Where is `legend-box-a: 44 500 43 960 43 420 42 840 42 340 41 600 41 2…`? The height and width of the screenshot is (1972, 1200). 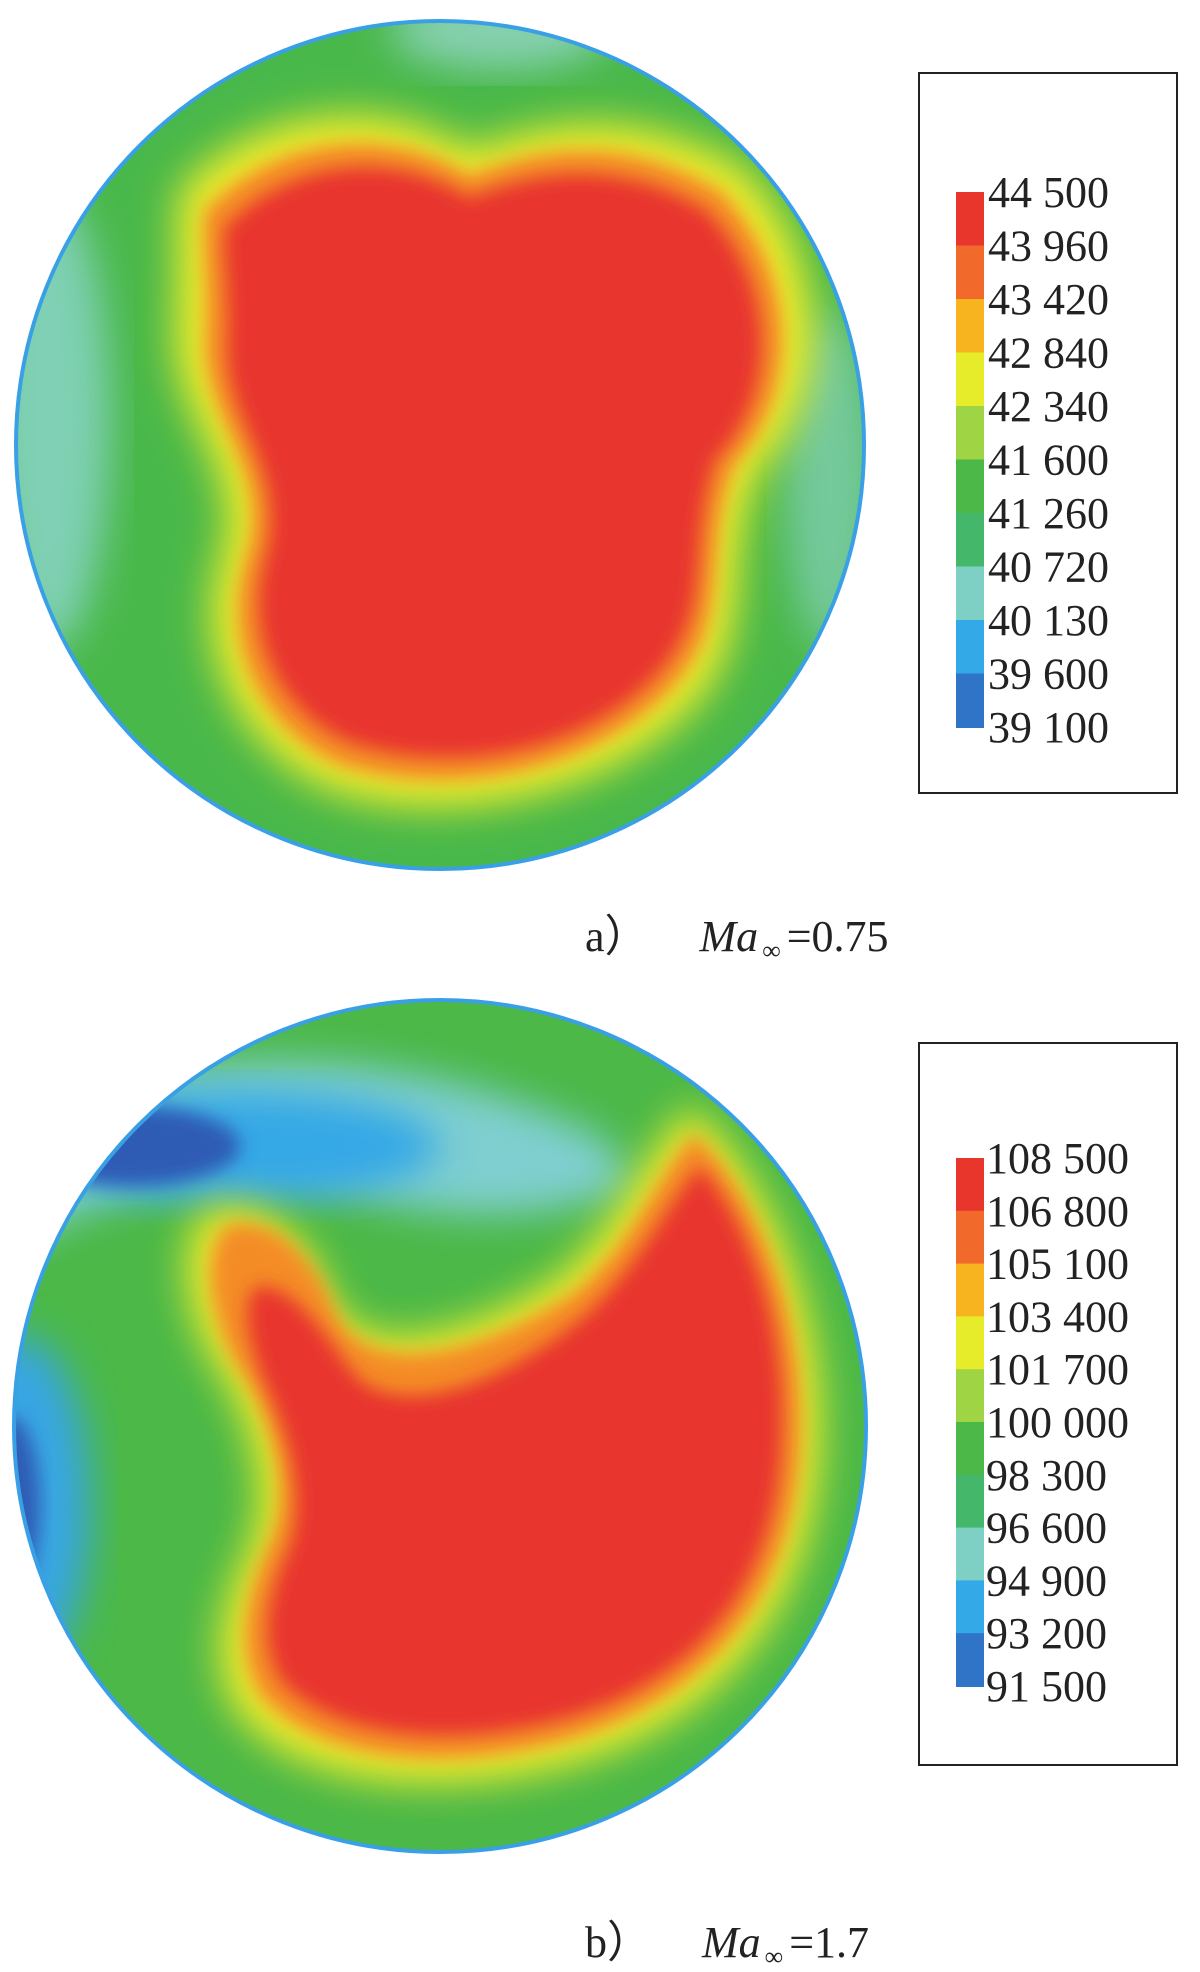
legend-box-a: 44 500 43 960 43 420 42 840 42 340 41 600 41 2… is located at coordinates (1048, 433).